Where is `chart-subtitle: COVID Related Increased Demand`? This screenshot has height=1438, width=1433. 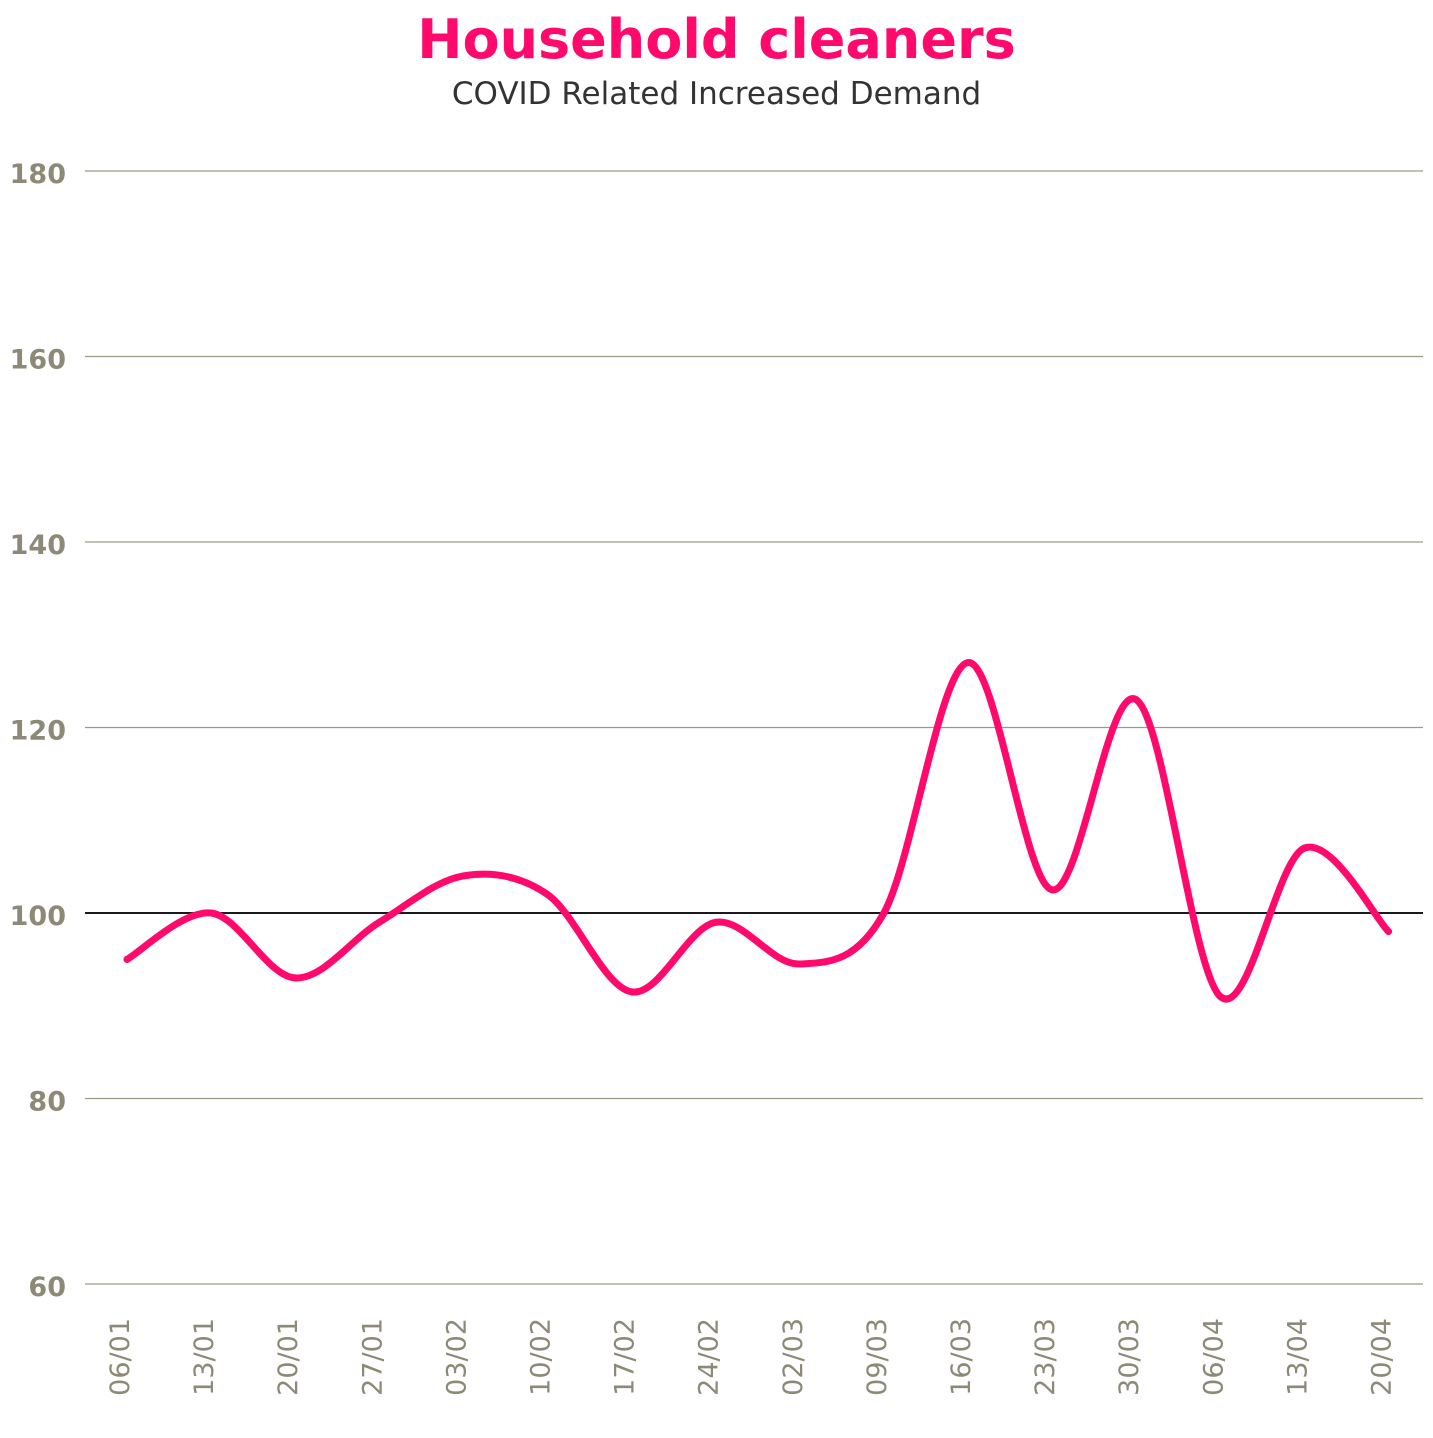 chart-subtitle: COVID Related Increased Demand is located at coordinates (716, 94).